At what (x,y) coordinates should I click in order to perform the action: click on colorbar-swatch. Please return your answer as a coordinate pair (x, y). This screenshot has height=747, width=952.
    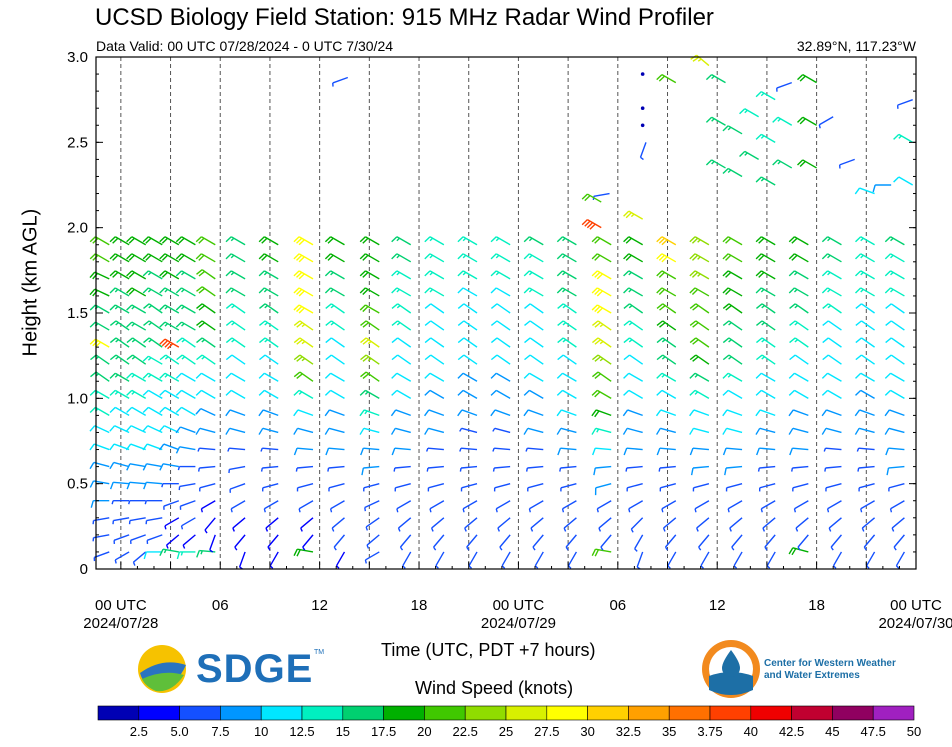
    Looking at the image, I should click on (567, 713).